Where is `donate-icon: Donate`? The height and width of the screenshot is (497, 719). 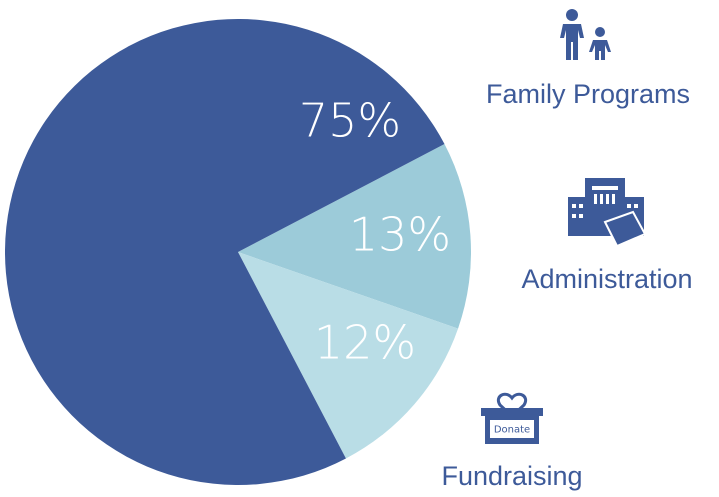 donate-icon: Donate is located at coordinates (512, 418).